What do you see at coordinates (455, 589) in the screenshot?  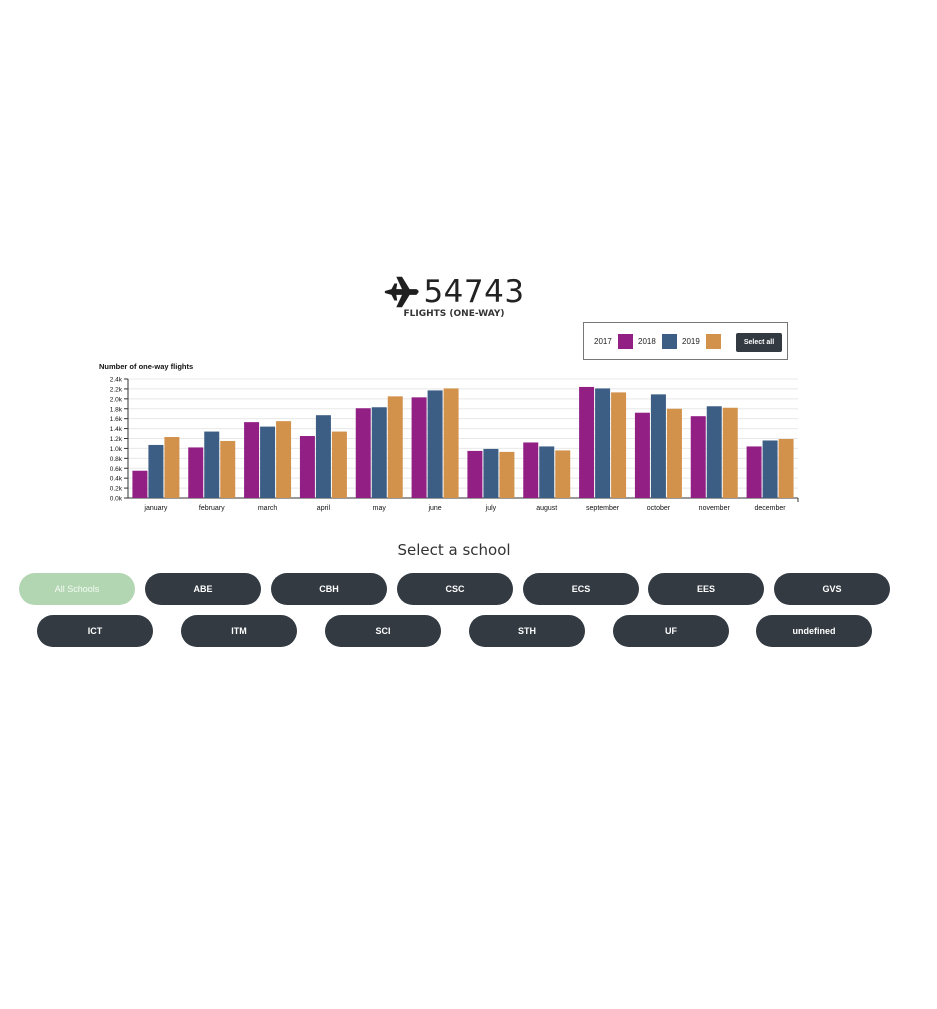 I see `school-button-csc: CSC` at bounding box center [455, 589].